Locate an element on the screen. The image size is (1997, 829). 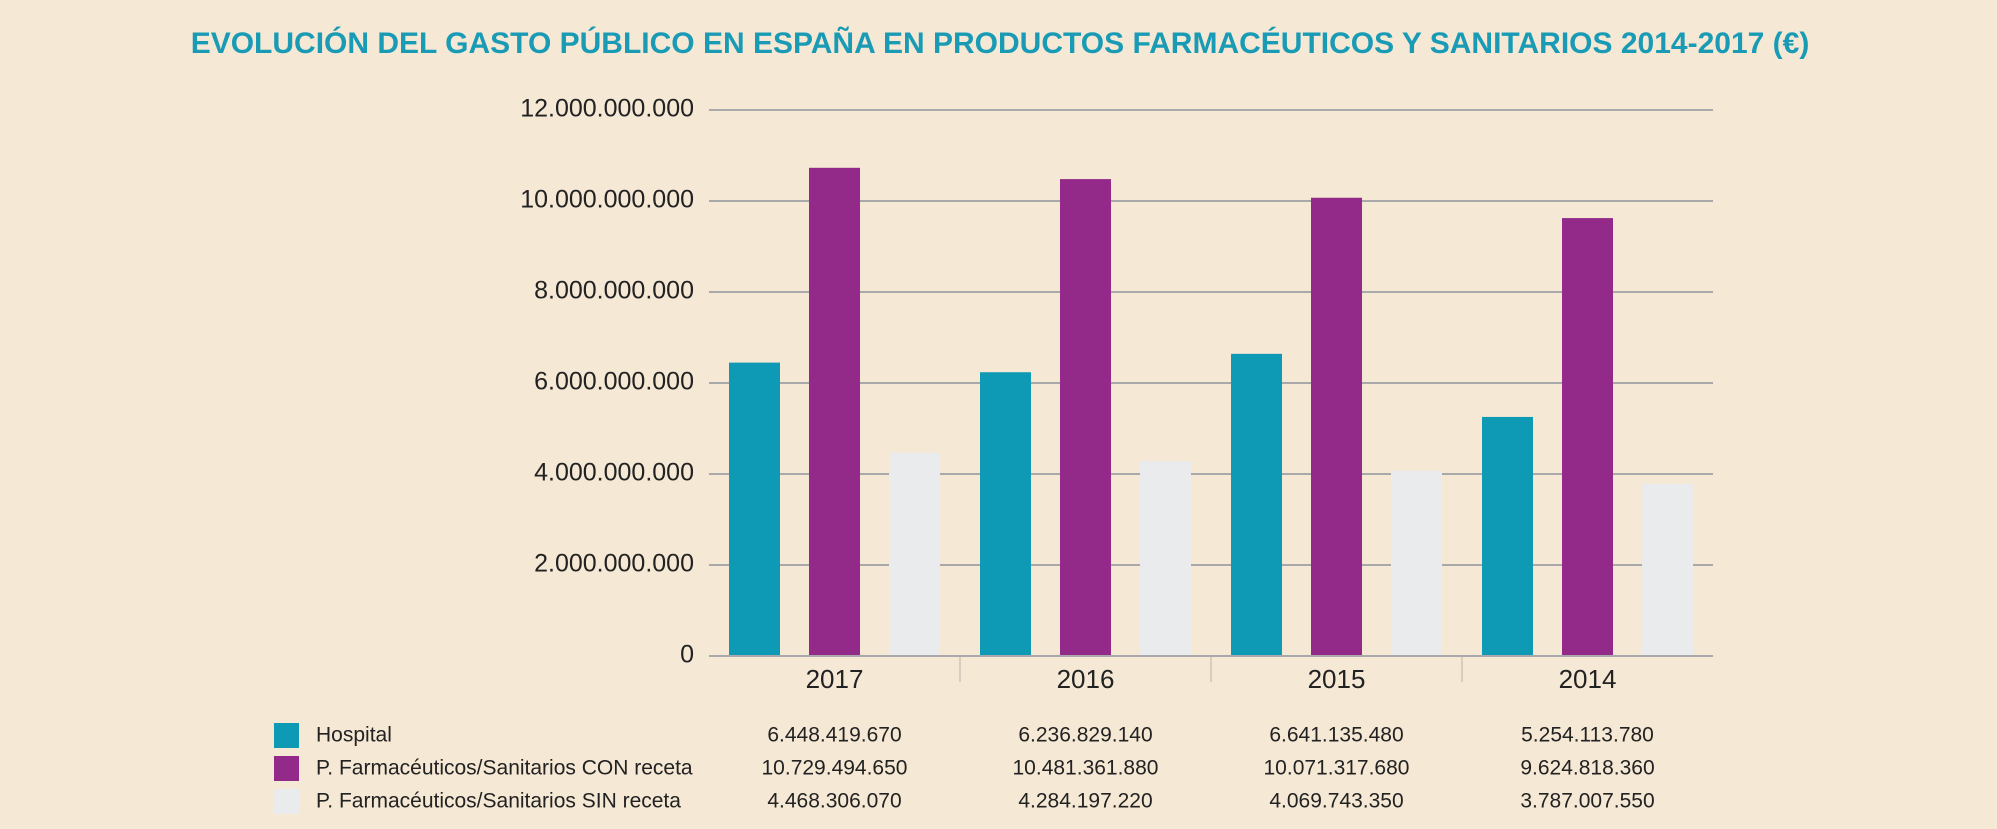
table-value: 3.787.007.550 is located at coordinates (1587, 801).